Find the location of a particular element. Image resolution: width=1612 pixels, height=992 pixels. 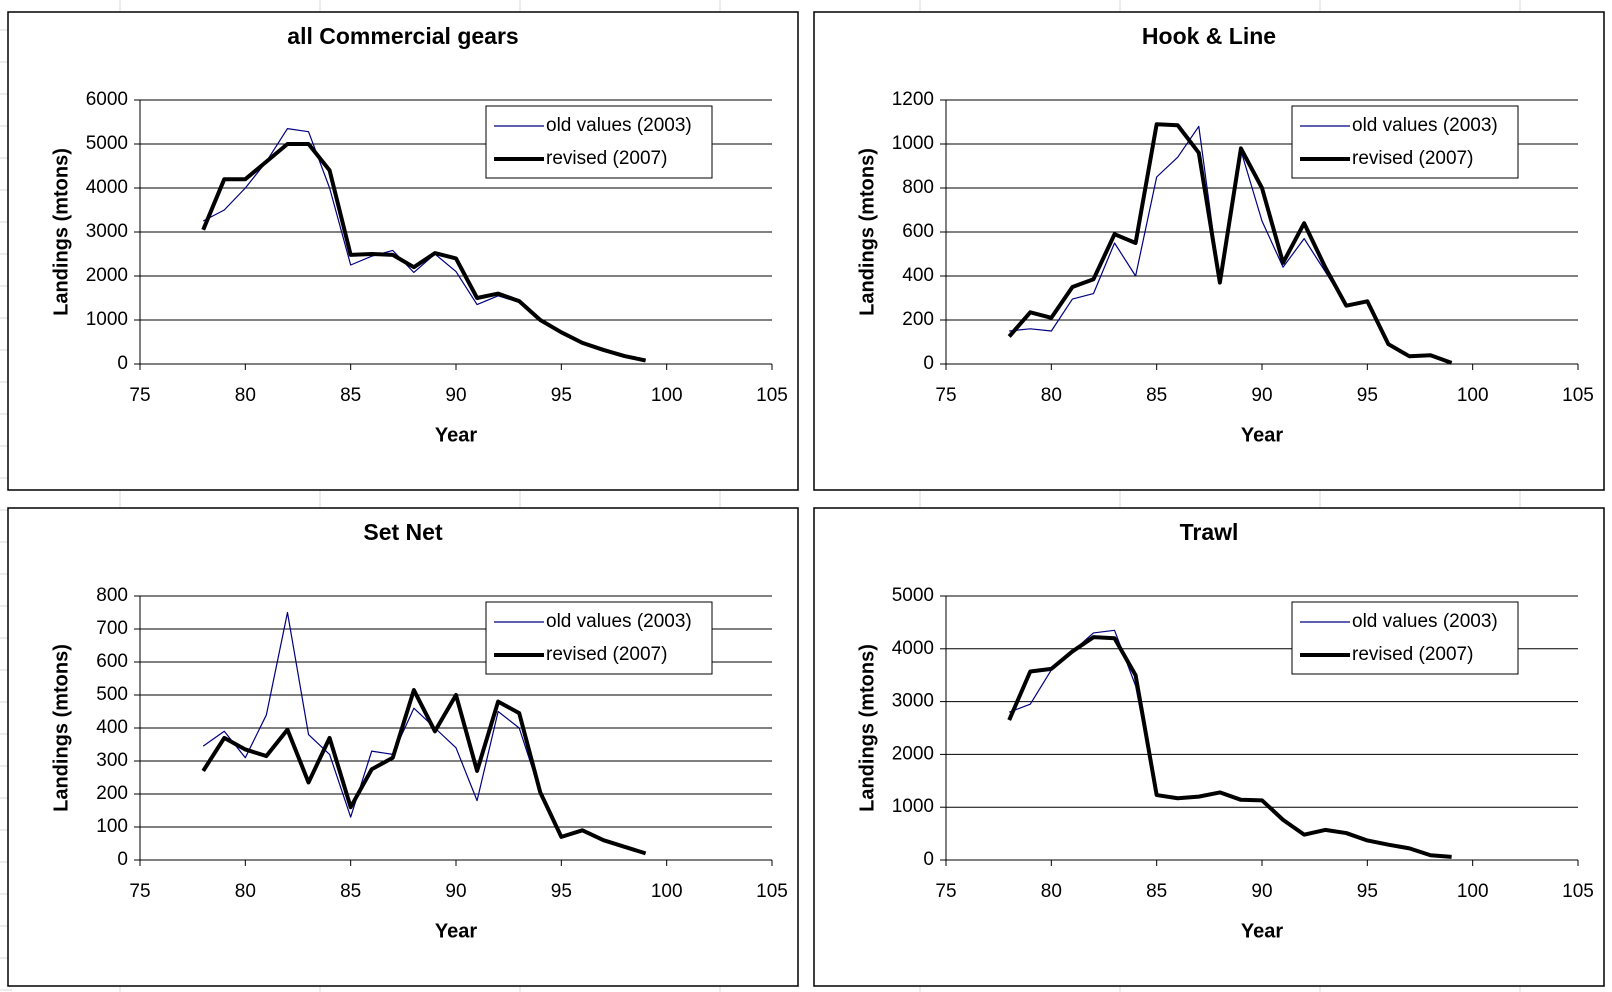

chart-title: all Commercial gears is located at coordinates (402, 36).